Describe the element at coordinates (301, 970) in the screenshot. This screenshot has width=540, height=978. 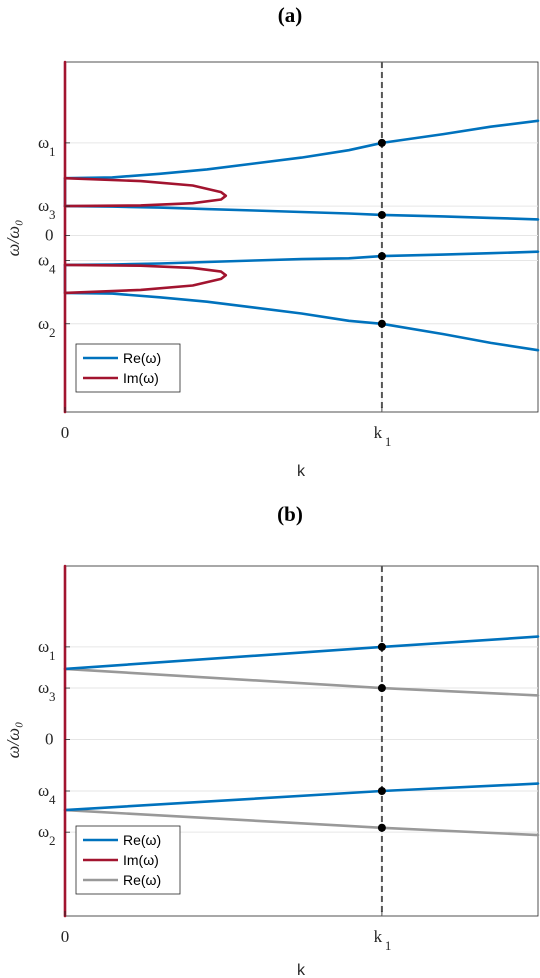
I see `panel-b-xlabel: k` at that location.